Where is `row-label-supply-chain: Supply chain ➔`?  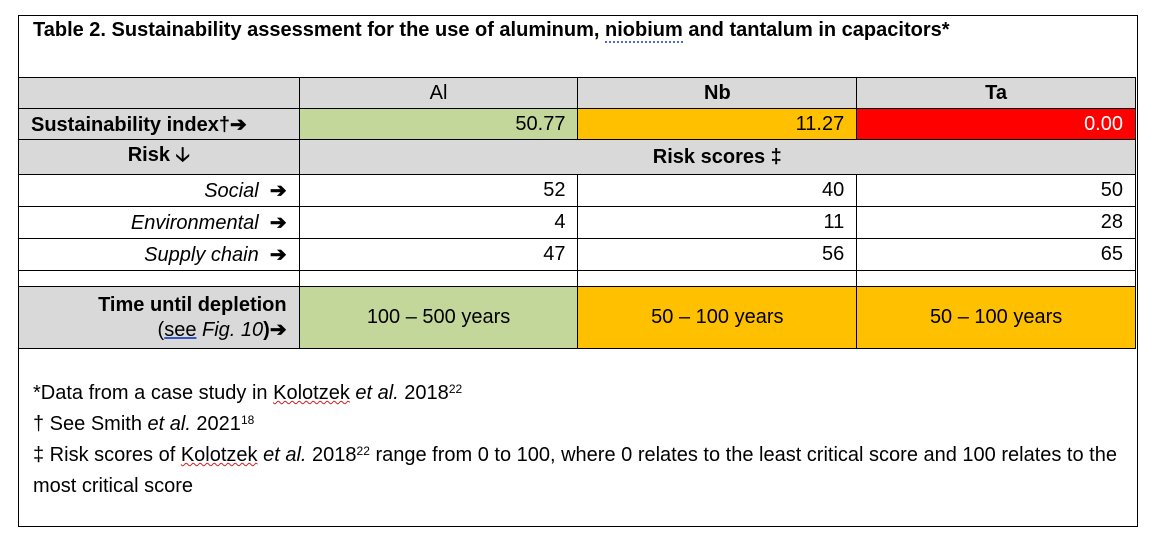 row-label-supply-chain: Supply chain ➔ is located at coordinates (159, 254).